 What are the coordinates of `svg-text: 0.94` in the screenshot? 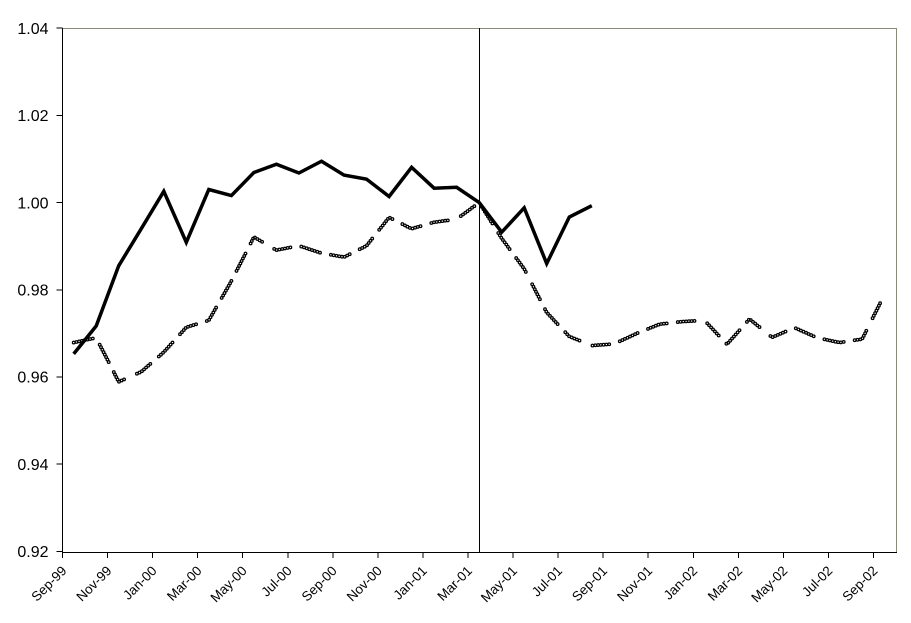 It's located at (32, 465).